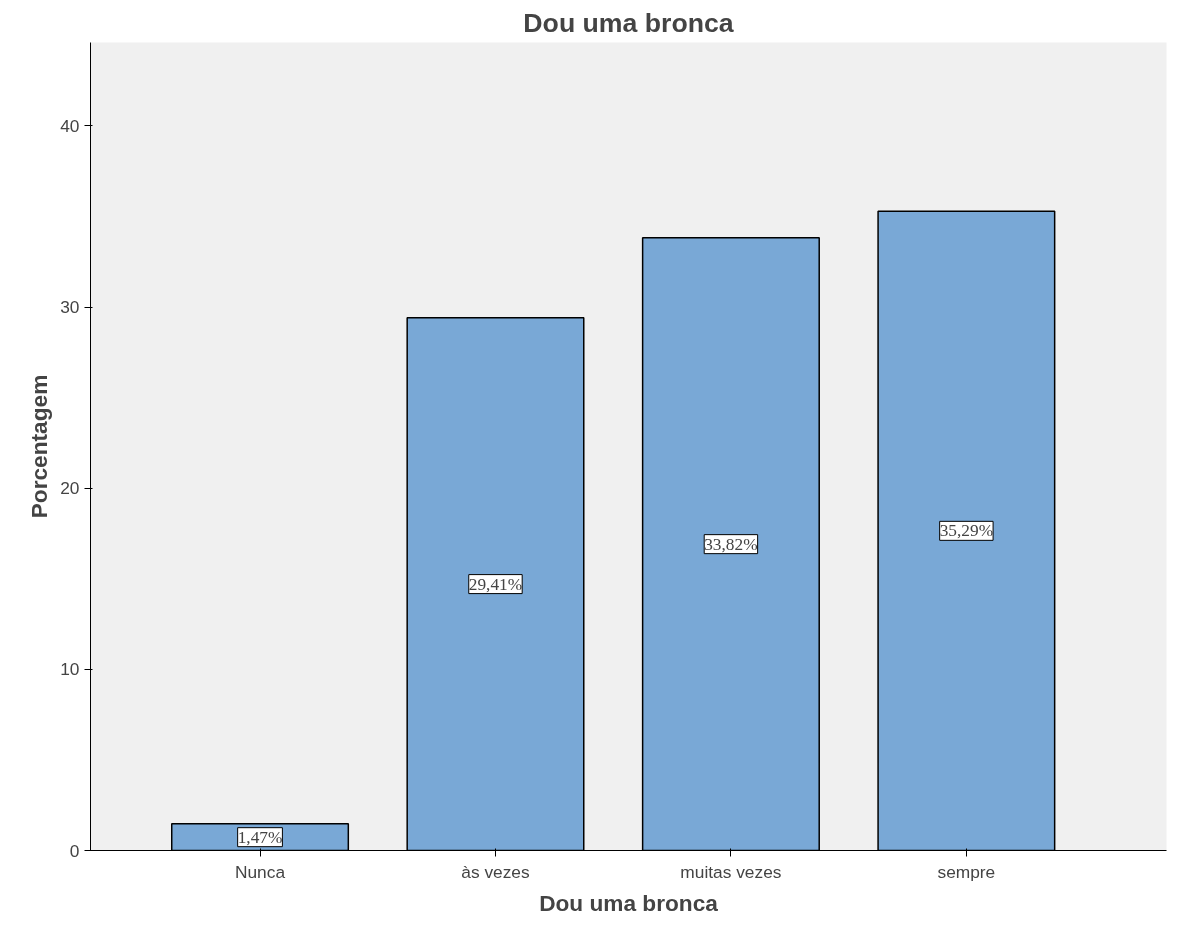 This screenshot has height=930, width=1178. Describe the element at coordinates (70, 669) in the screenshot. I see `y-tick-label: 10` at that location.